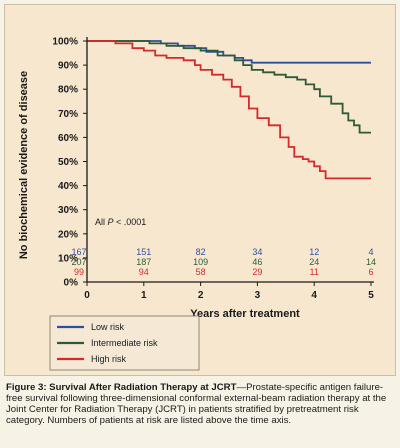 The height and width of the screenshot is (448, 400). Describe the element at coordinates (68, 210) in the screenshot. I see `y-tick-label: 30%` at that location.